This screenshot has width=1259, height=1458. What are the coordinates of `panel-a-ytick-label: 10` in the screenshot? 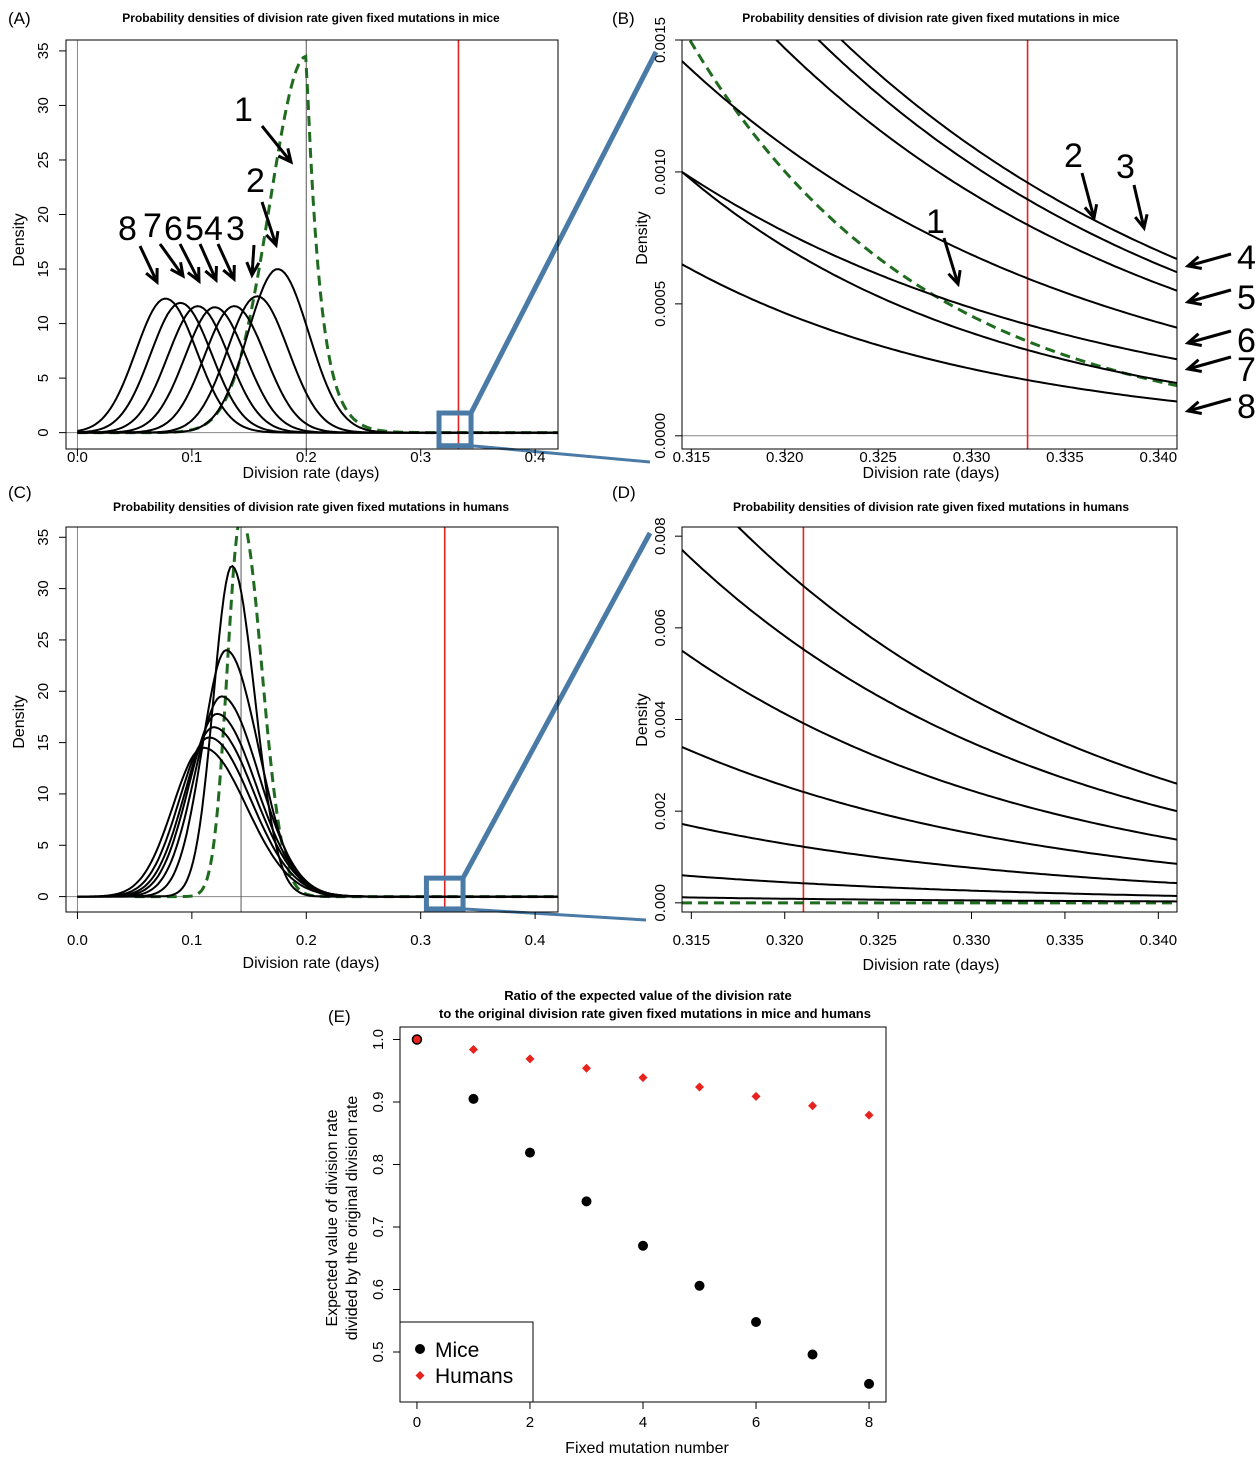 It's located at (43, 323).